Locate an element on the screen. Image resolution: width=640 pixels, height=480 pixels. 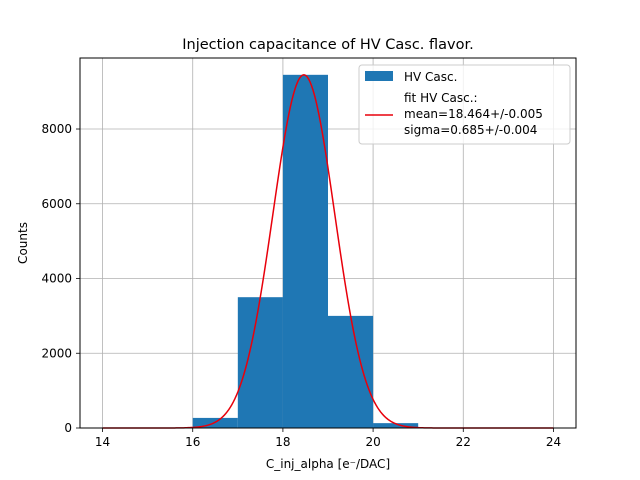
legend-histogram-swatch is located at coordinates (379, 76).